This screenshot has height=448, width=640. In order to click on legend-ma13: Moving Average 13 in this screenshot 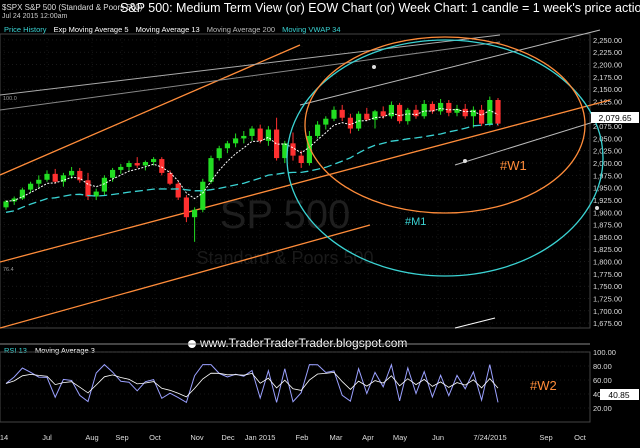, I will do `click(167, 29)`.